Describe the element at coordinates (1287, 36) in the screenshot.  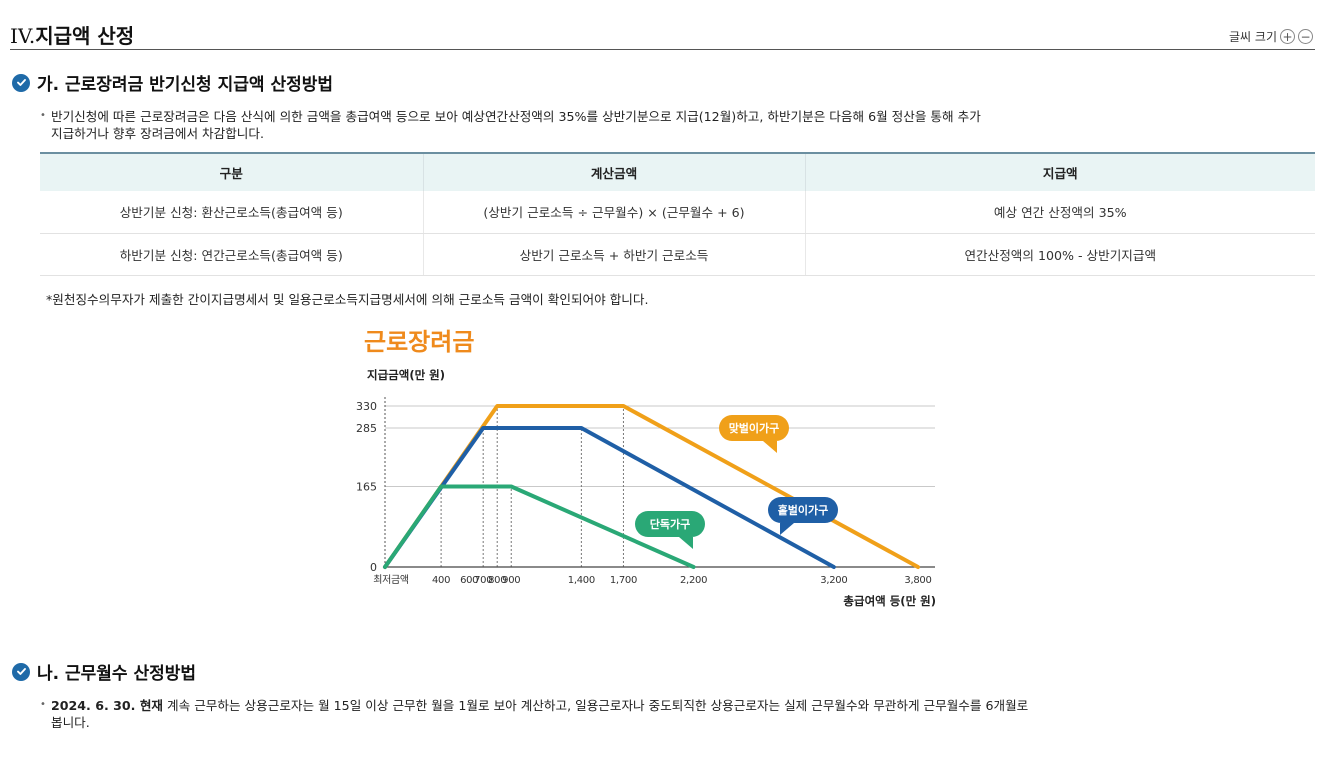
I see `font-increase-button: +` at that location.